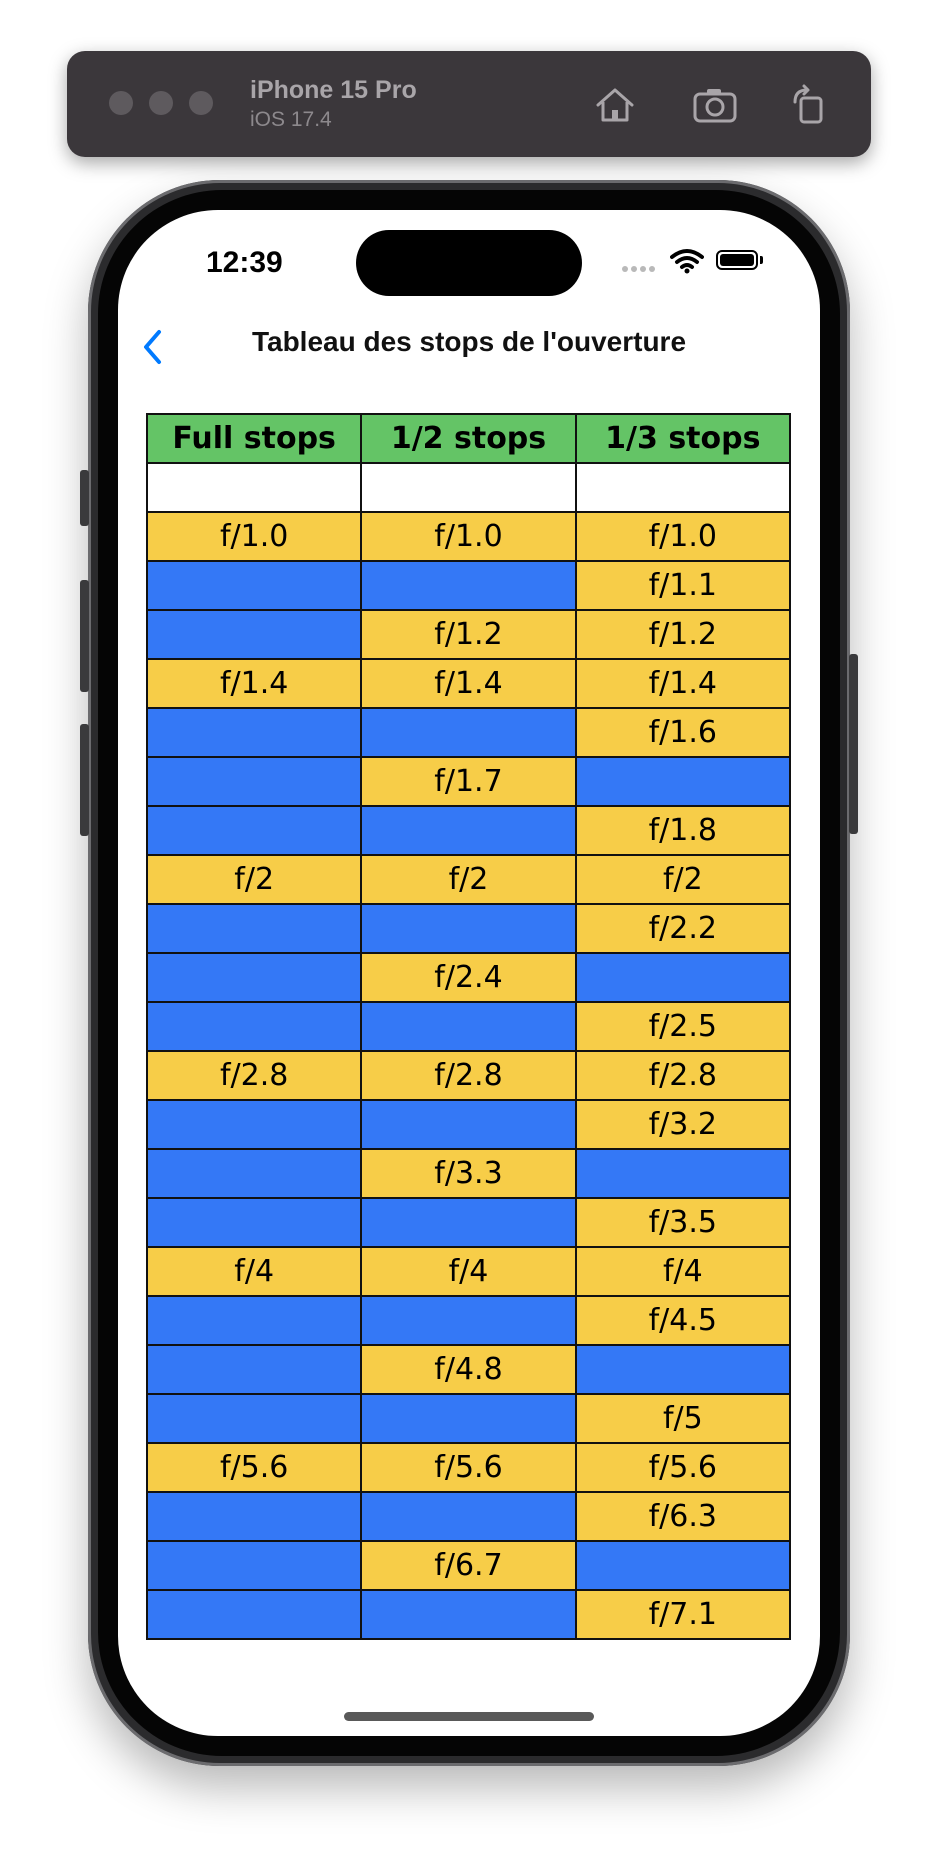  Describe the element at coordinates (469, 341) in the screenshot. I see `page-title: Tableau des stops de l'ouverture` at that location.